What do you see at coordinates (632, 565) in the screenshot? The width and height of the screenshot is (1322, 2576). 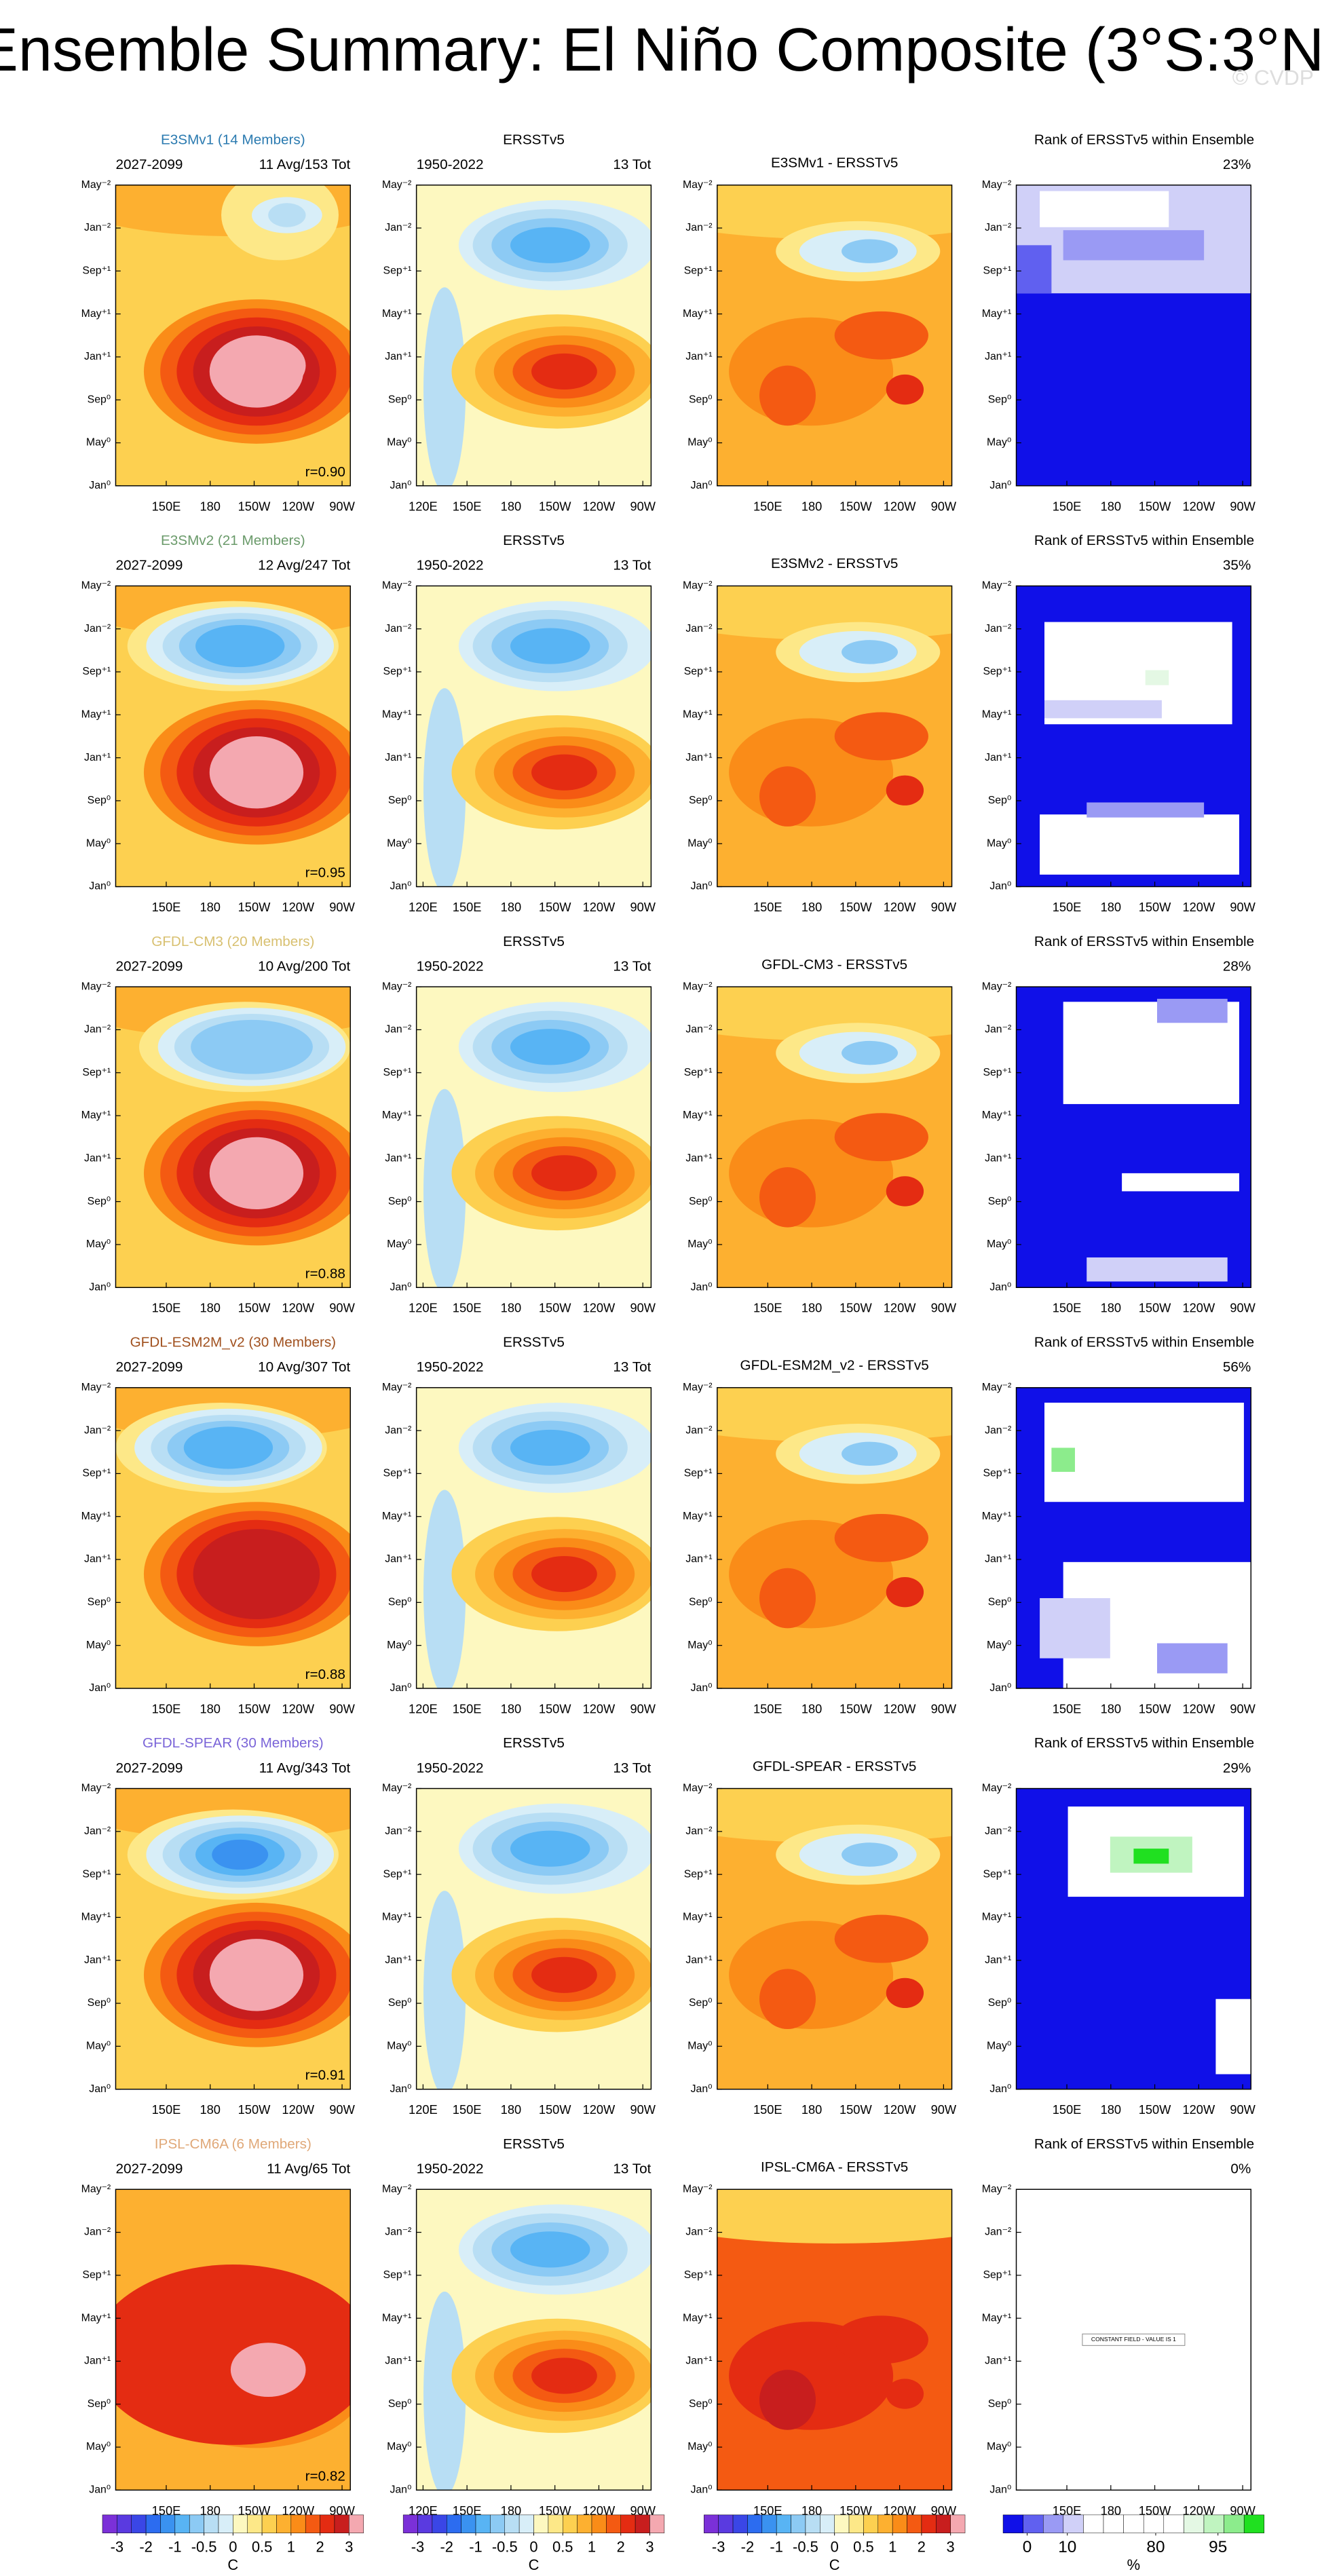 I see `obs-count: 13 Tot` at bounding box center [632, 565].